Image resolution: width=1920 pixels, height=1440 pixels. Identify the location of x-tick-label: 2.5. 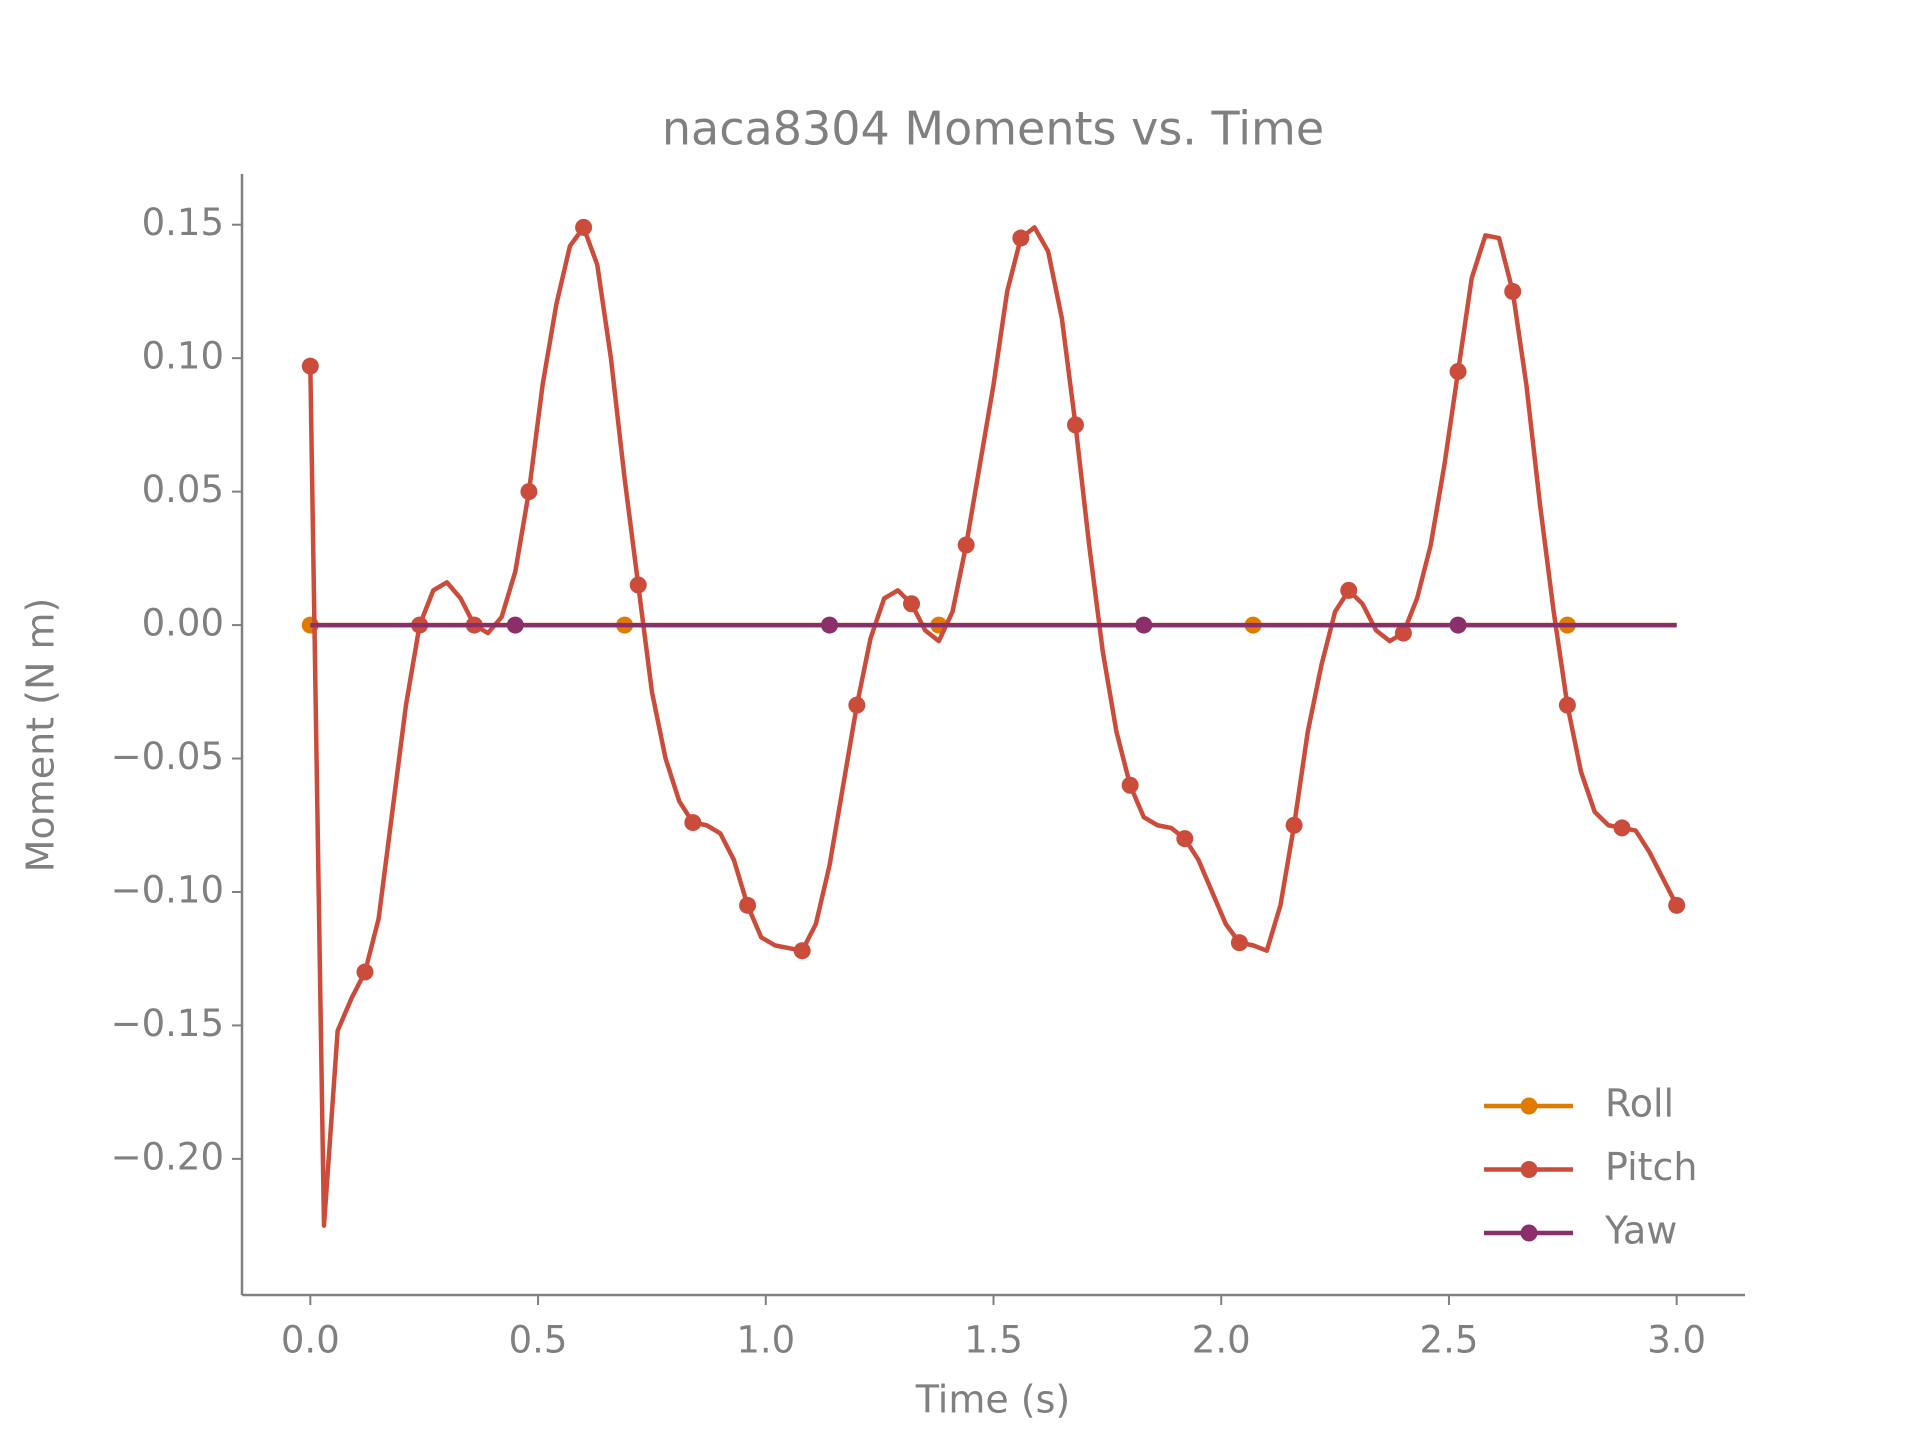
(1449, 1340).